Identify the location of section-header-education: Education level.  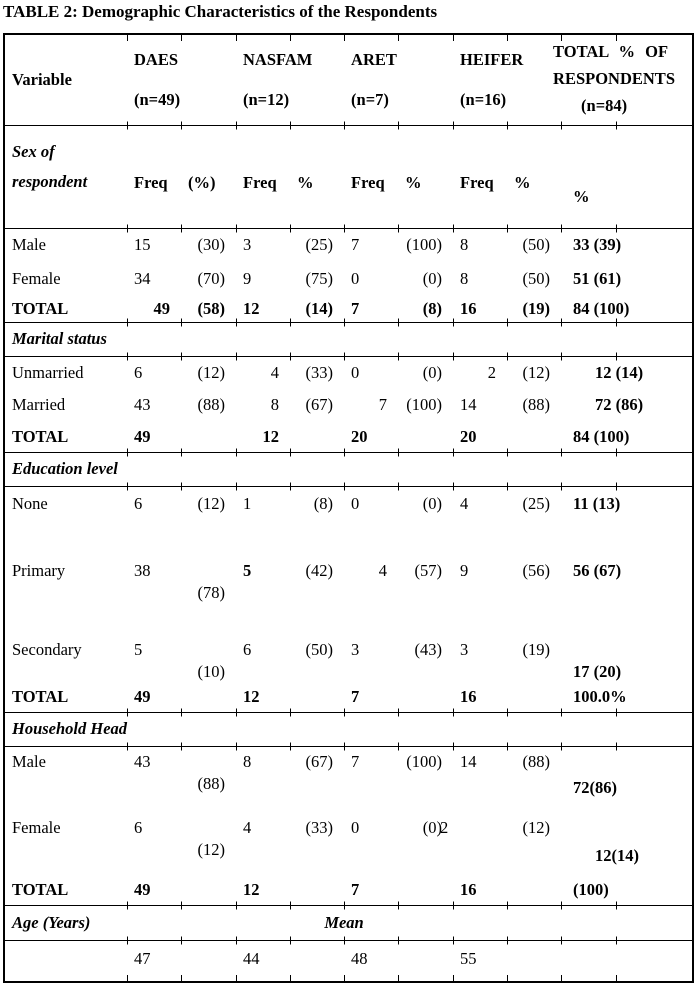
(348, 469).